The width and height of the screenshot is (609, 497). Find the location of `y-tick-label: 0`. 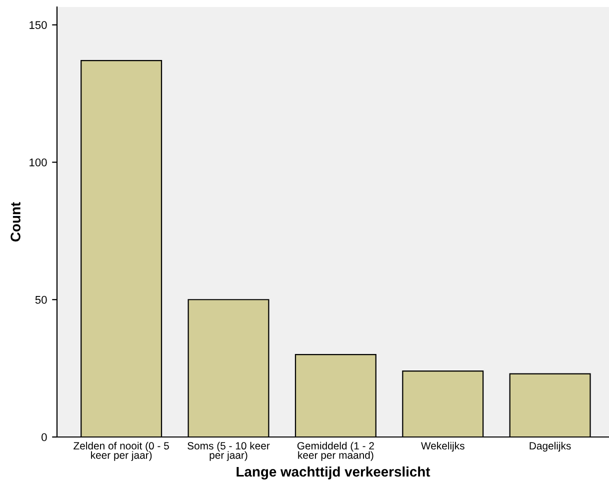

y-tick-label: 0 is located at coordinates (44, 437).